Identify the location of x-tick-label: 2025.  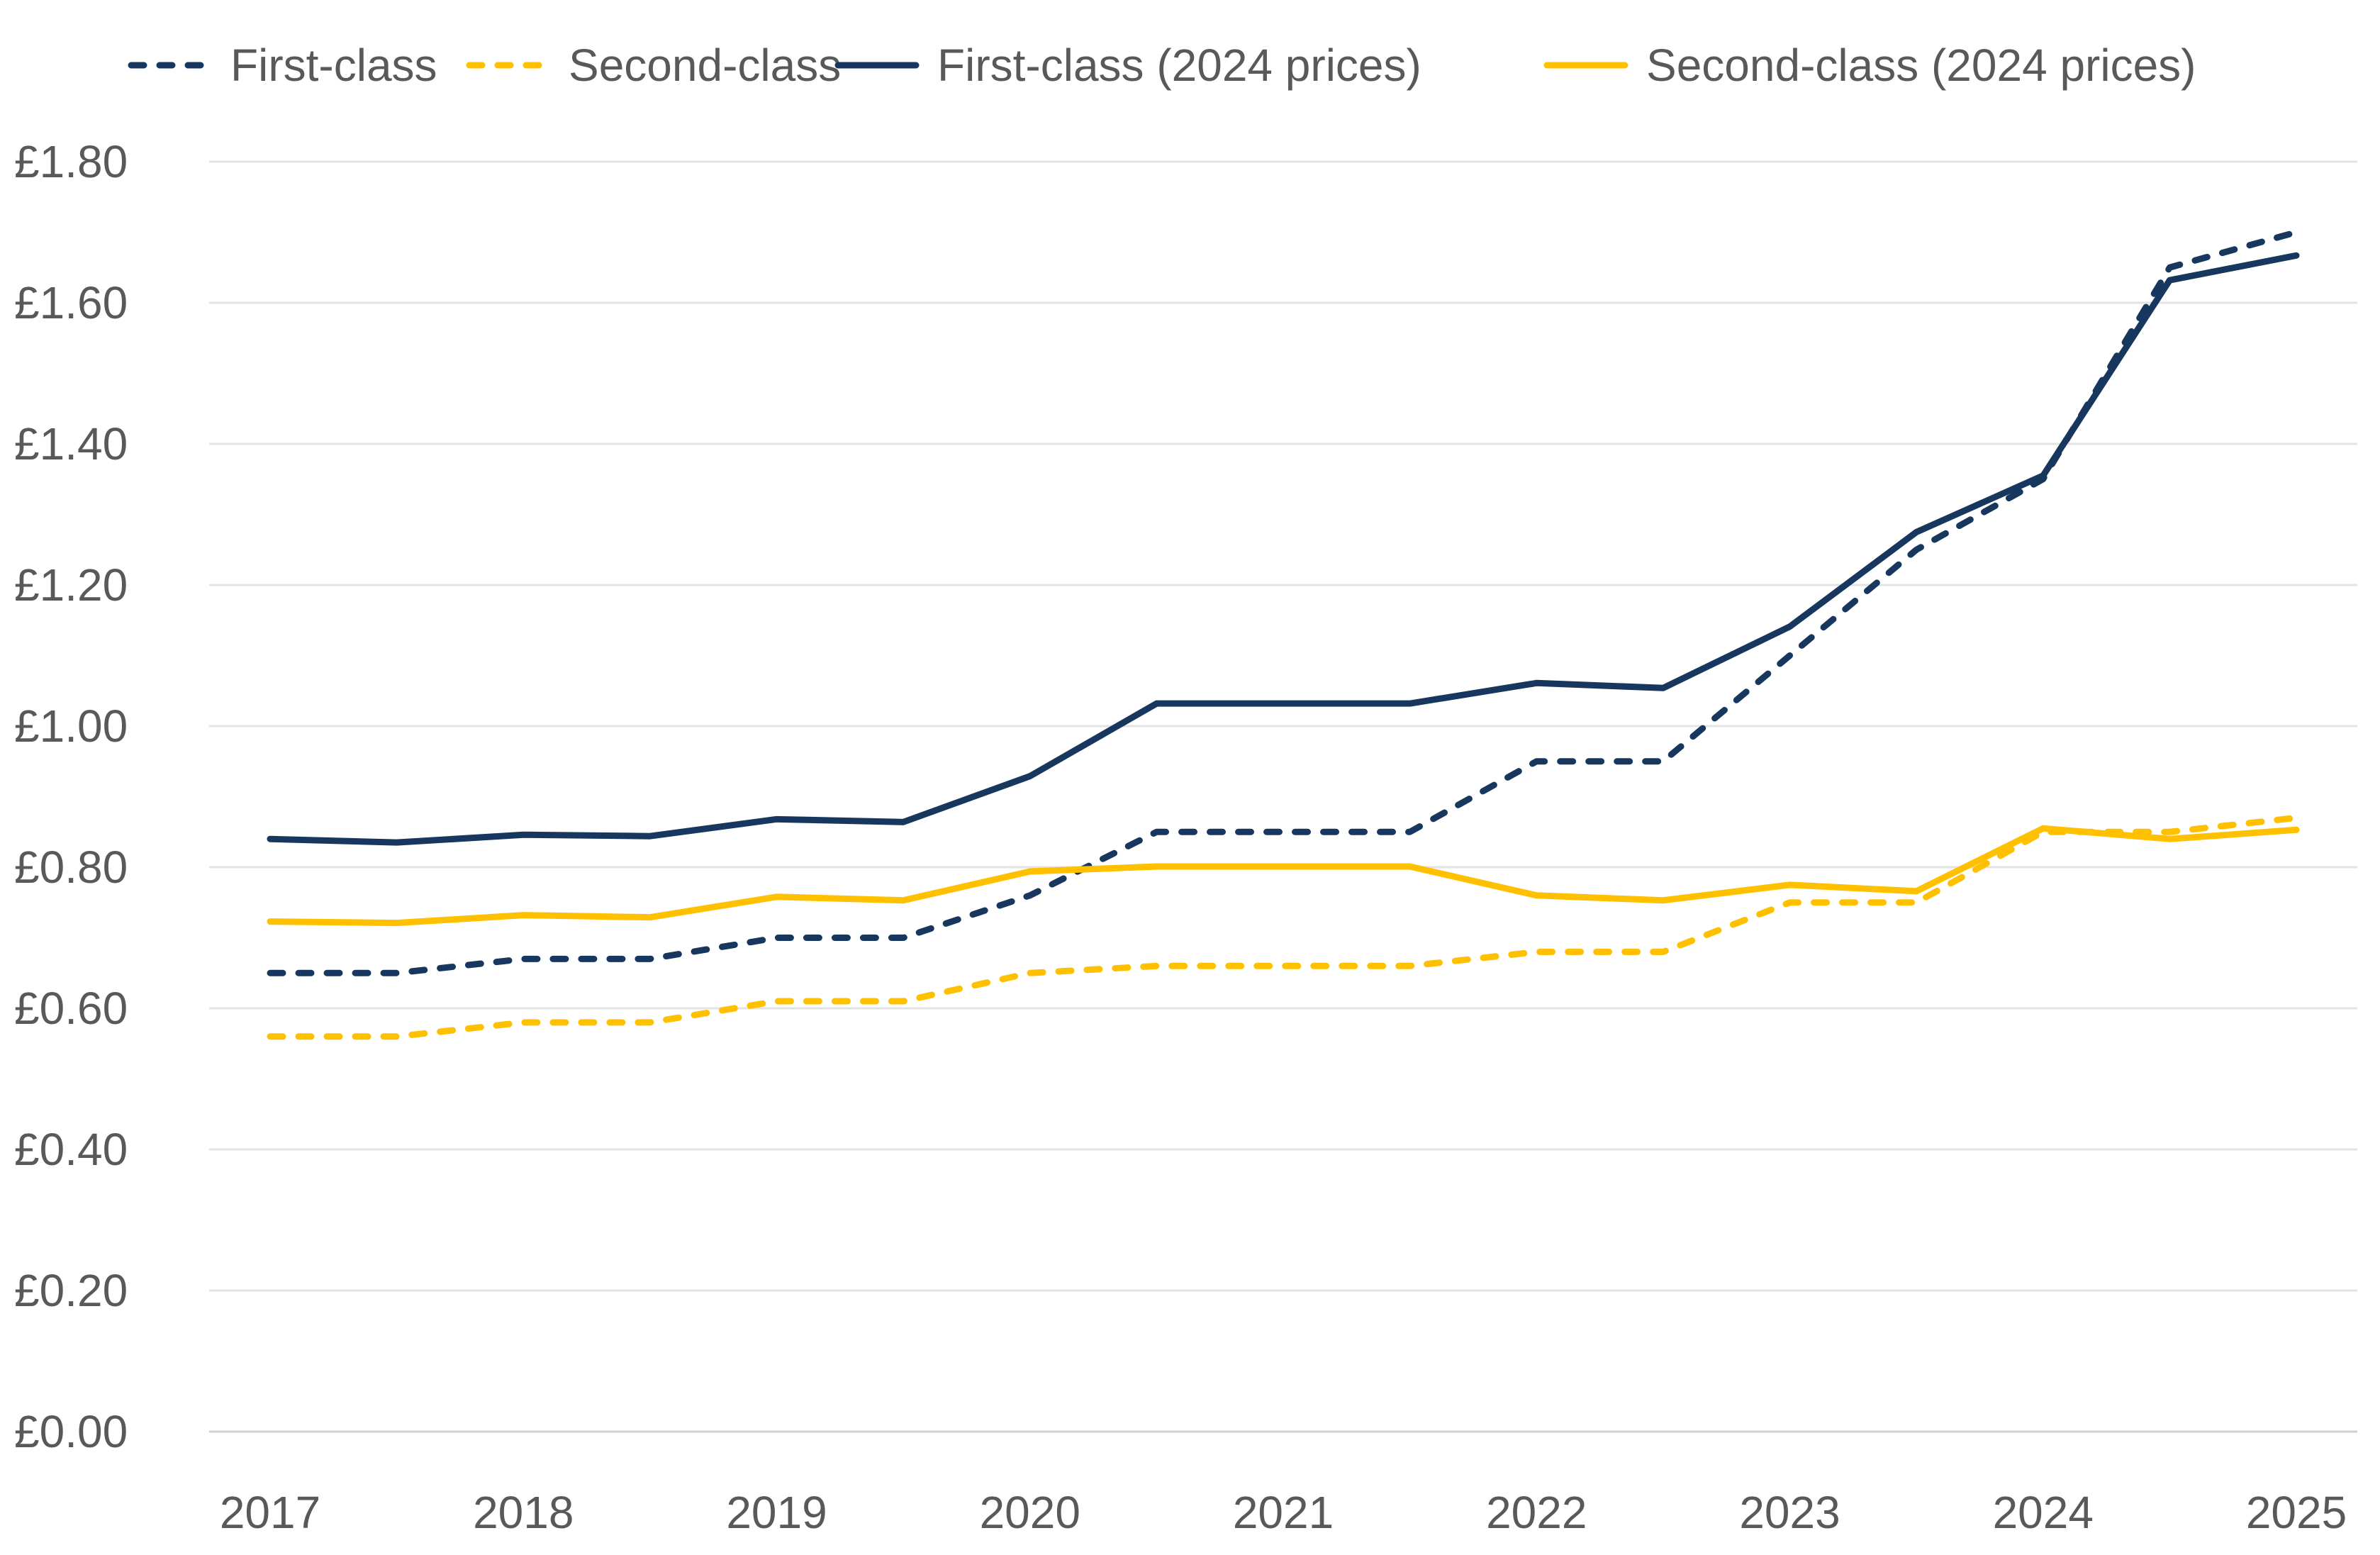
(2296, 1512).